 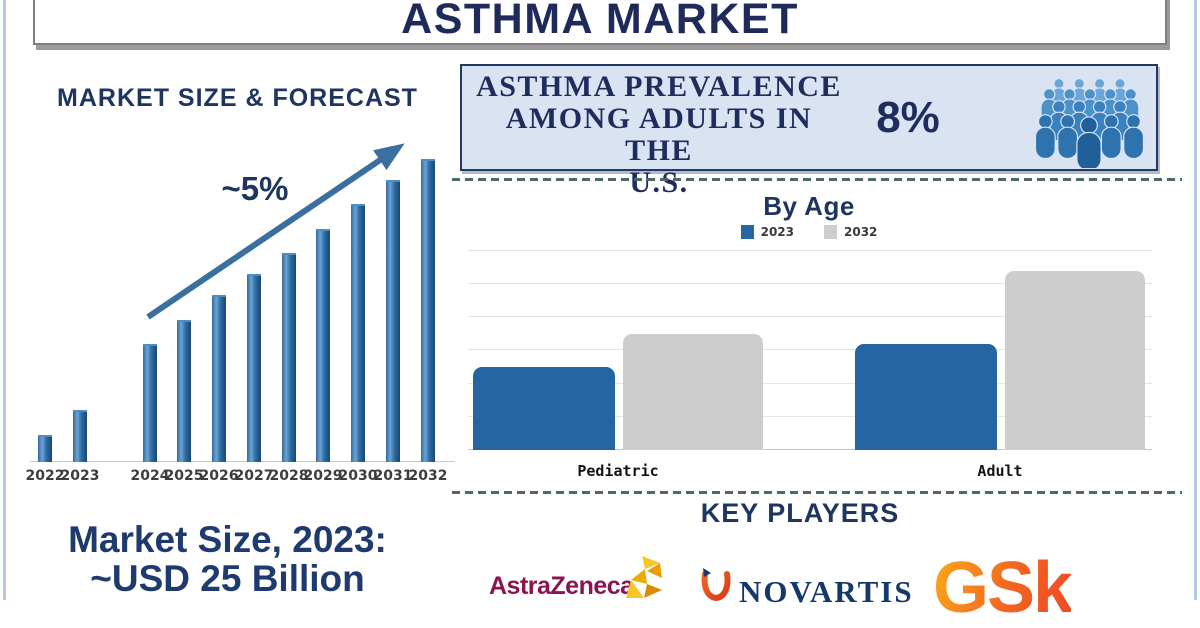 What do you see at coordinates (644, 580) in the screenshot?
I see `astrazeneca-mosaic-icon` at bounding box center [644, 580].